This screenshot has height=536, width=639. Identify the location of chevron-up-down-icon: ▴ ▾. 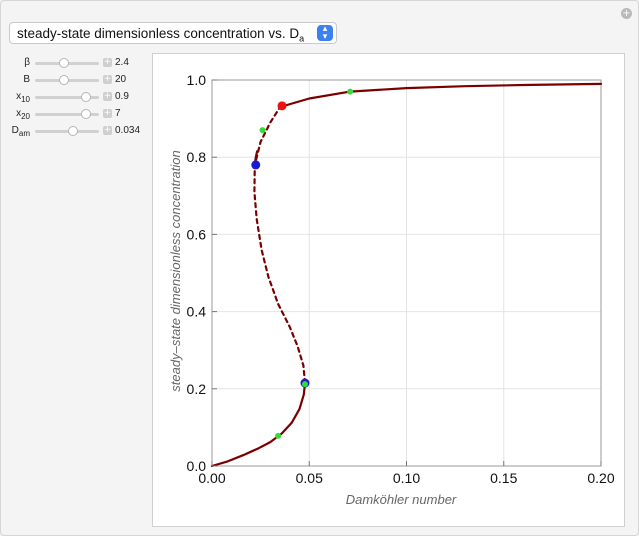
(325, 33).